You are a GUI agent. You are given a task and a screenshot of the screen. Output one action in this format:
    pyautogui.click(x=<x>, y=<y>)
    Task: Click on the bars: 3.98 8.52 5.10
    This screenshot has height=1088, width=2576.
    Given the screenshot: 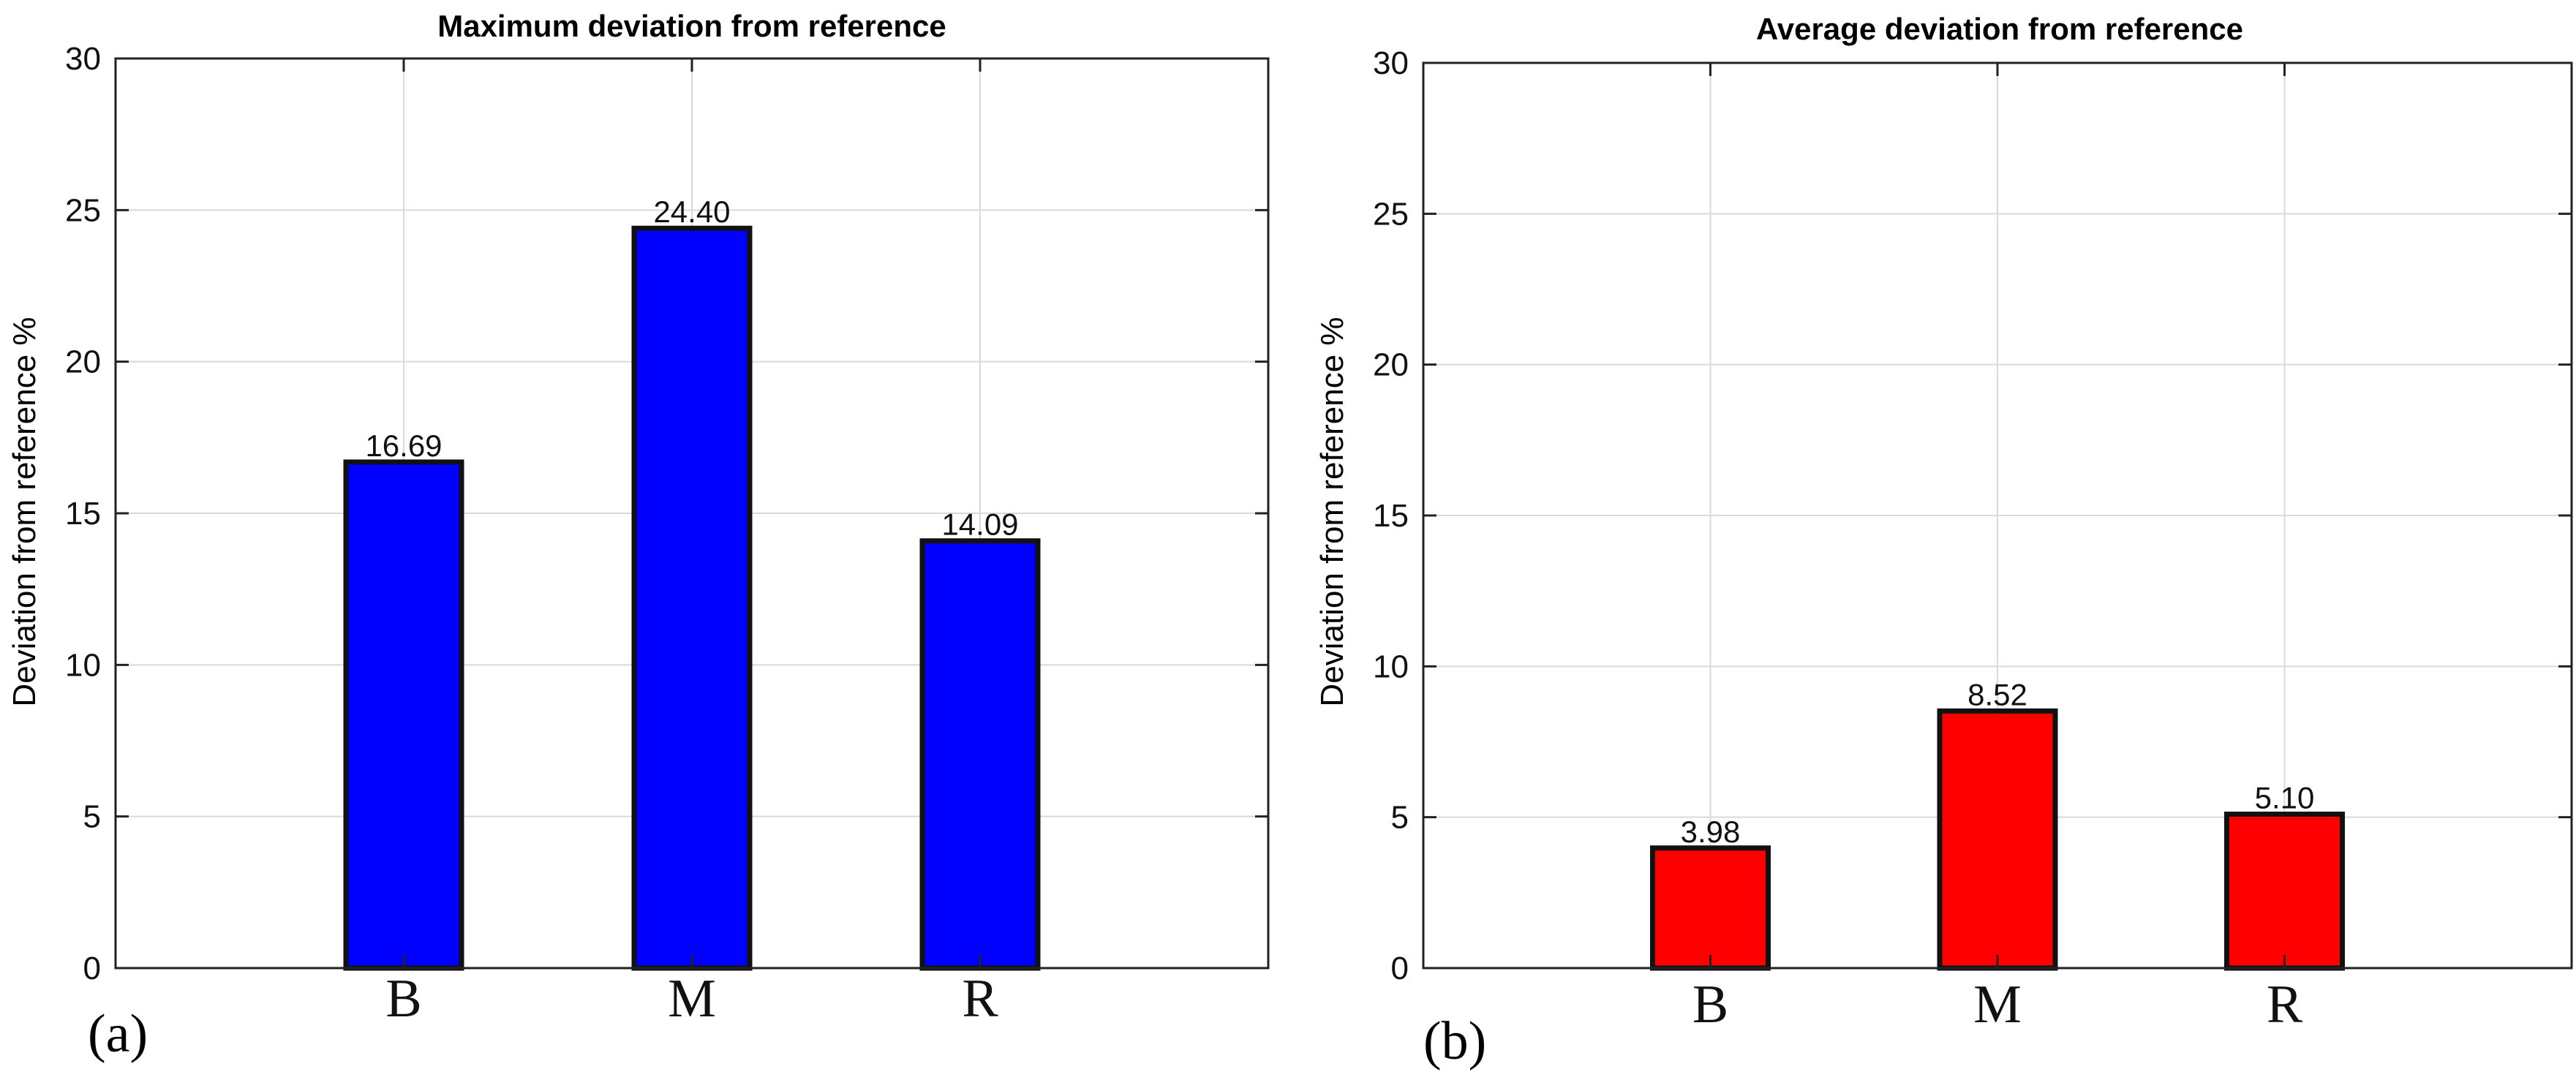 What is the action you would take?
    pyautogui.click(x=1997, y=824)
    